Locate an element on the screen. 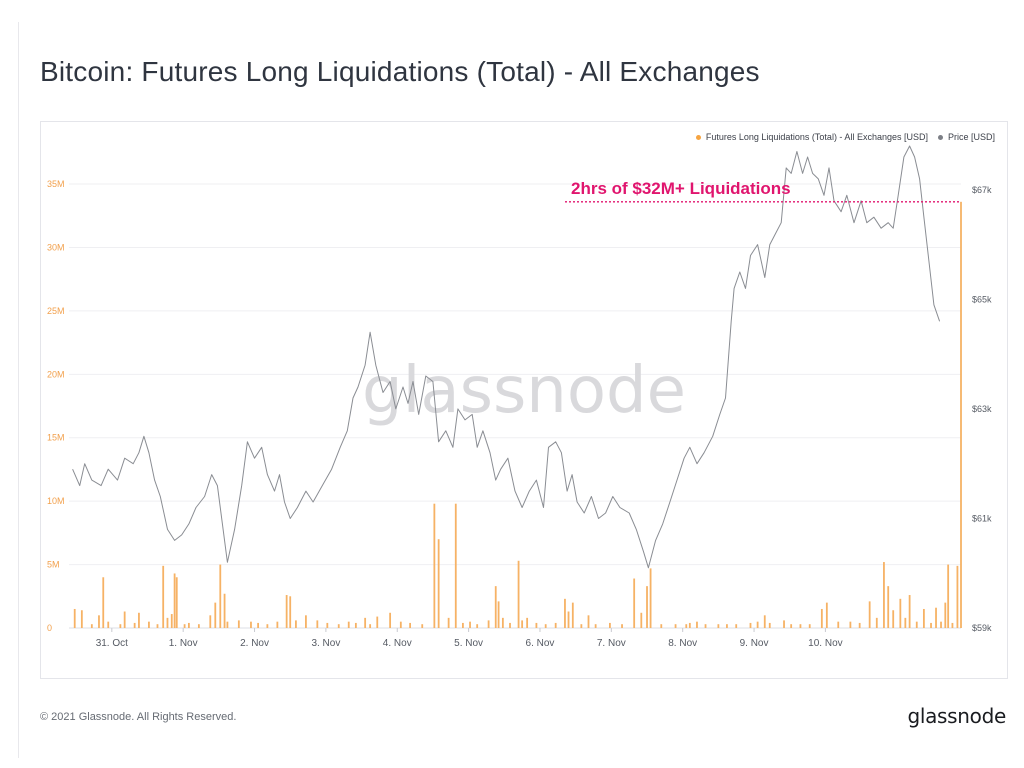 The height and width of the screenshot is (768, 1024). watermark-text: glassnode is located at coordinates (524, 391).